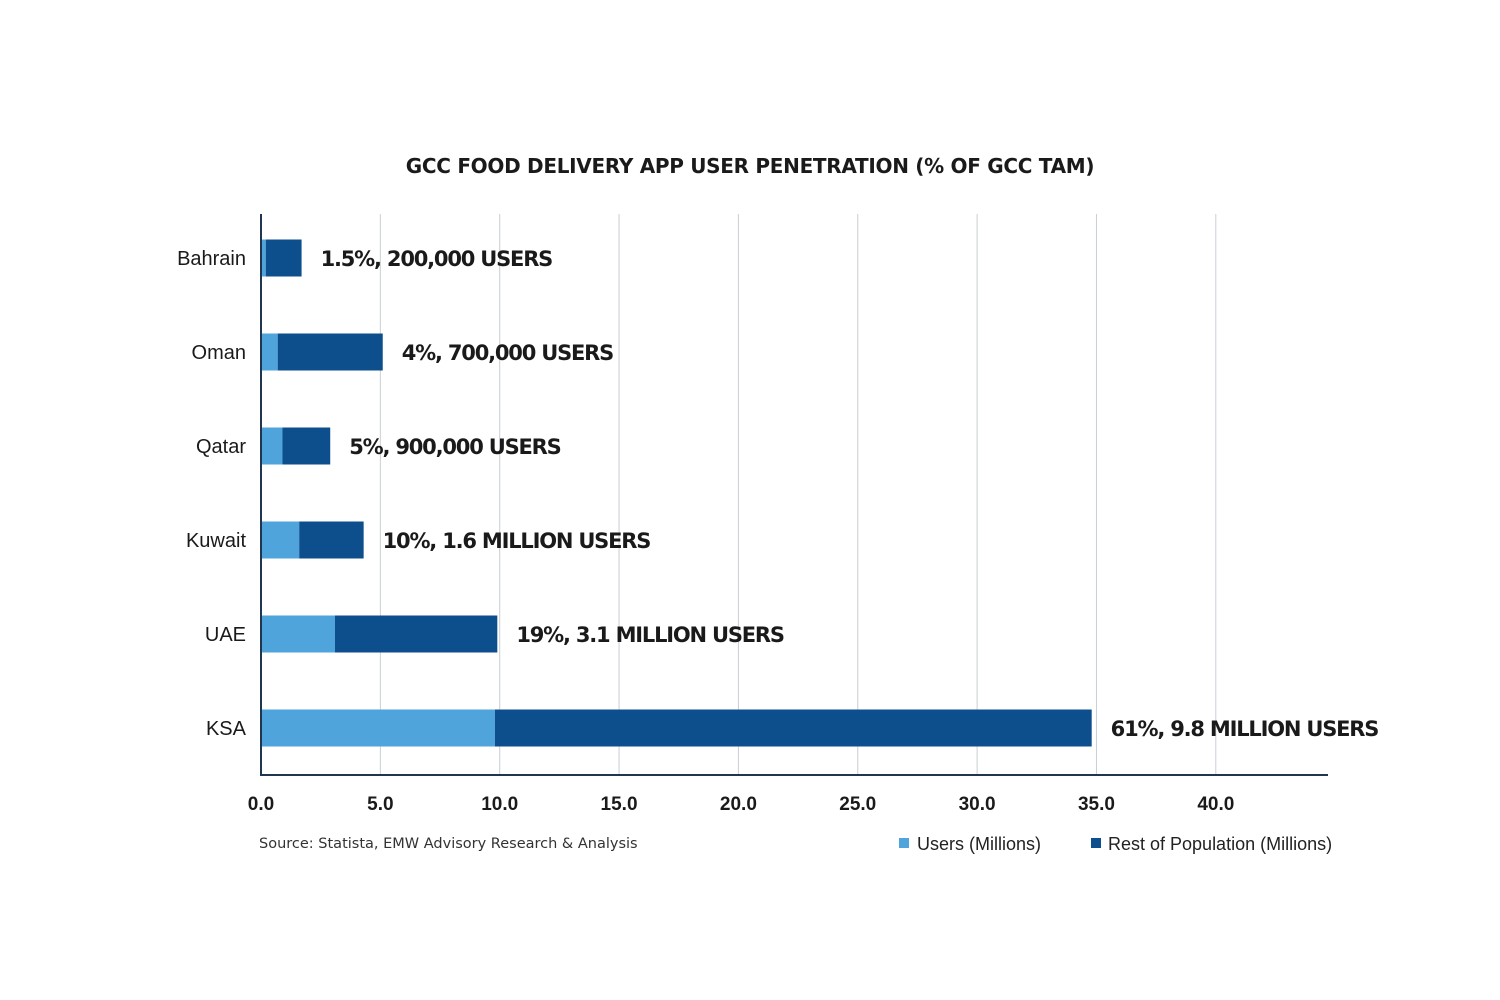  Describe the element at coordinates (330, 352) in the screenshot. I see `bar-oman-rest` at that location.